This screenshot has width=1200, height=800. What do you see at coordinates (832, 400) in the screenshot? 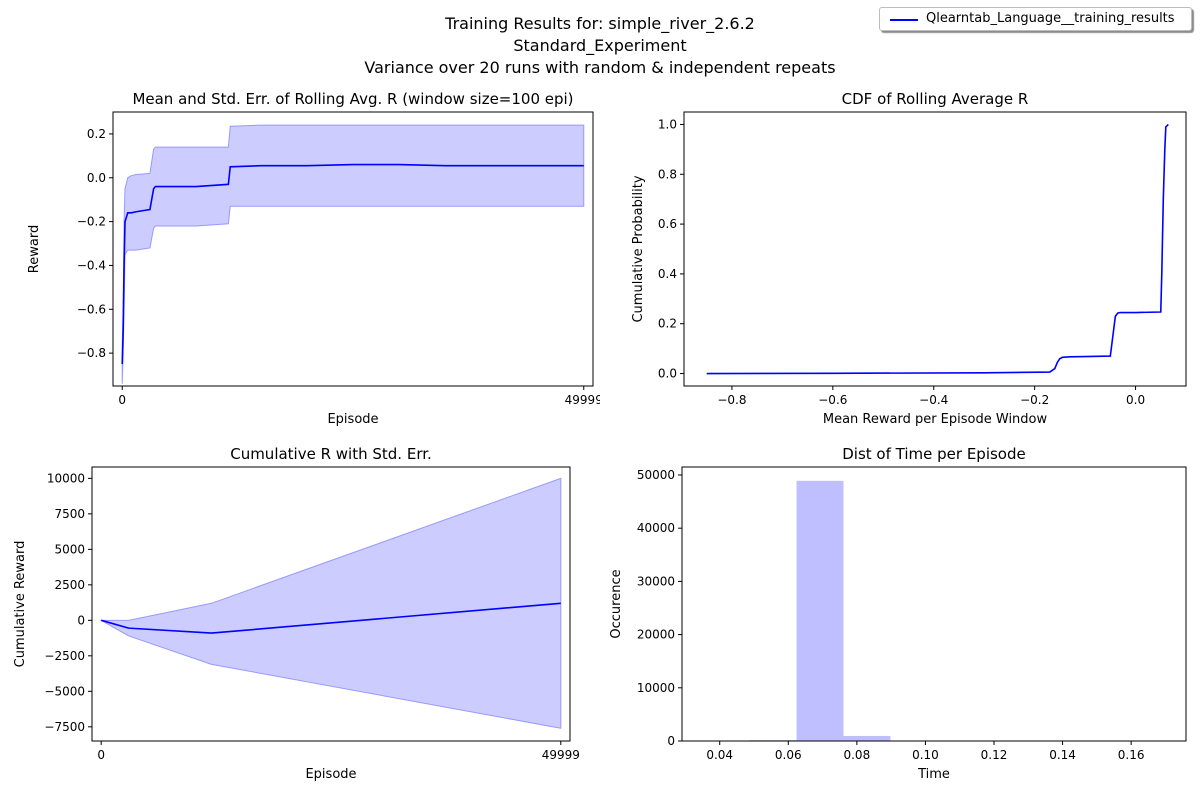
I see `x-tick-label: −0.6` at bounding box center [832, 400].